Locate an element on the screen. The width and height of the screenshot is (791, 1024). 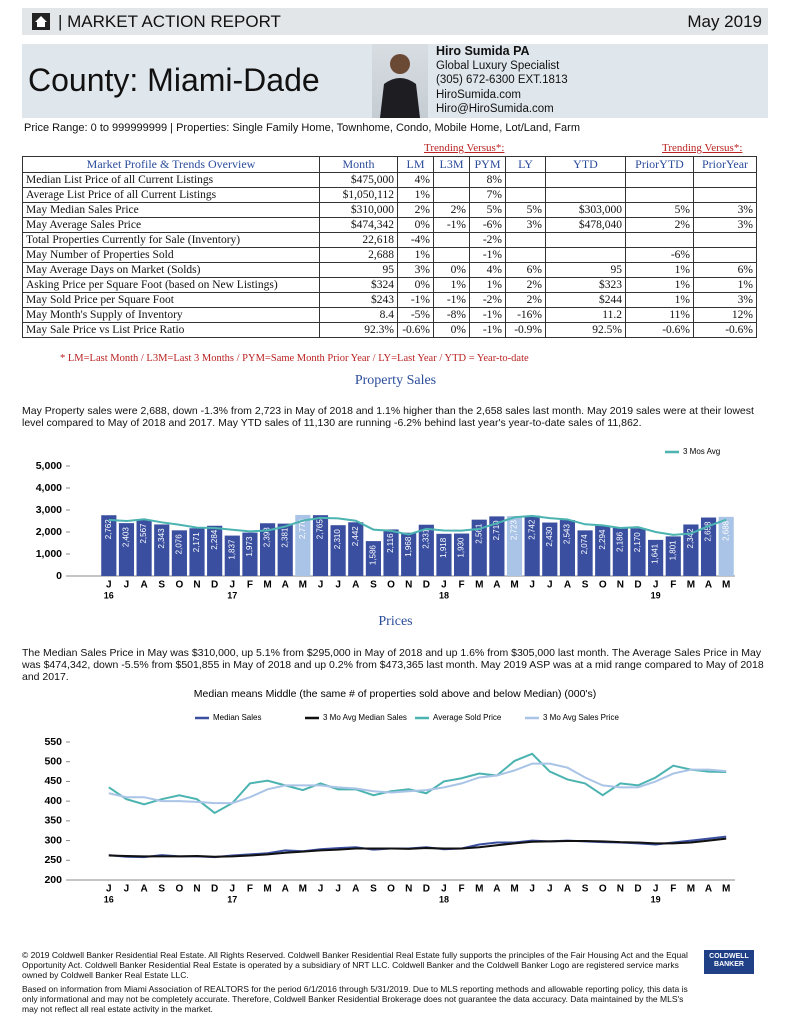
table-cell: 1% is located at coordinates (659, 270).